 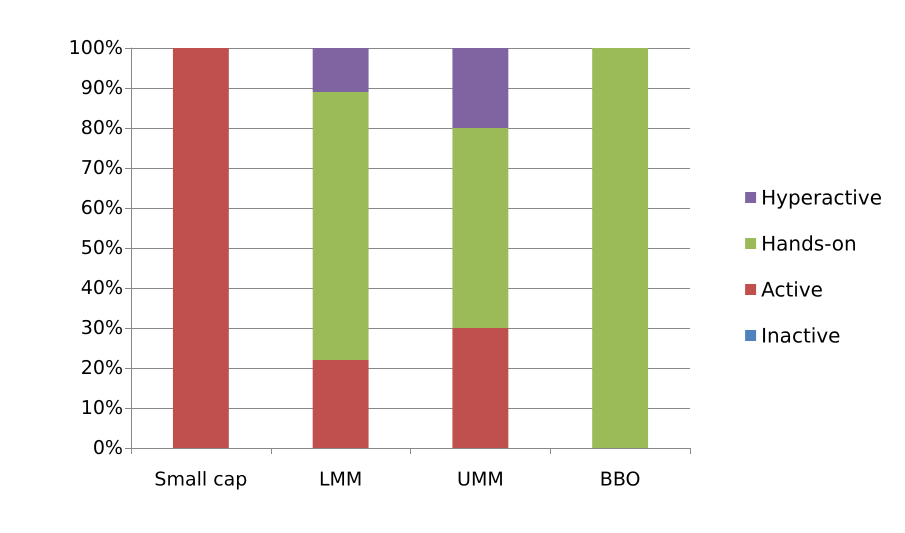 What do you see at coordinates (101, 168) in the screenshot?
I see `y-tick-label: 70%` at bounding box center [101, 168].